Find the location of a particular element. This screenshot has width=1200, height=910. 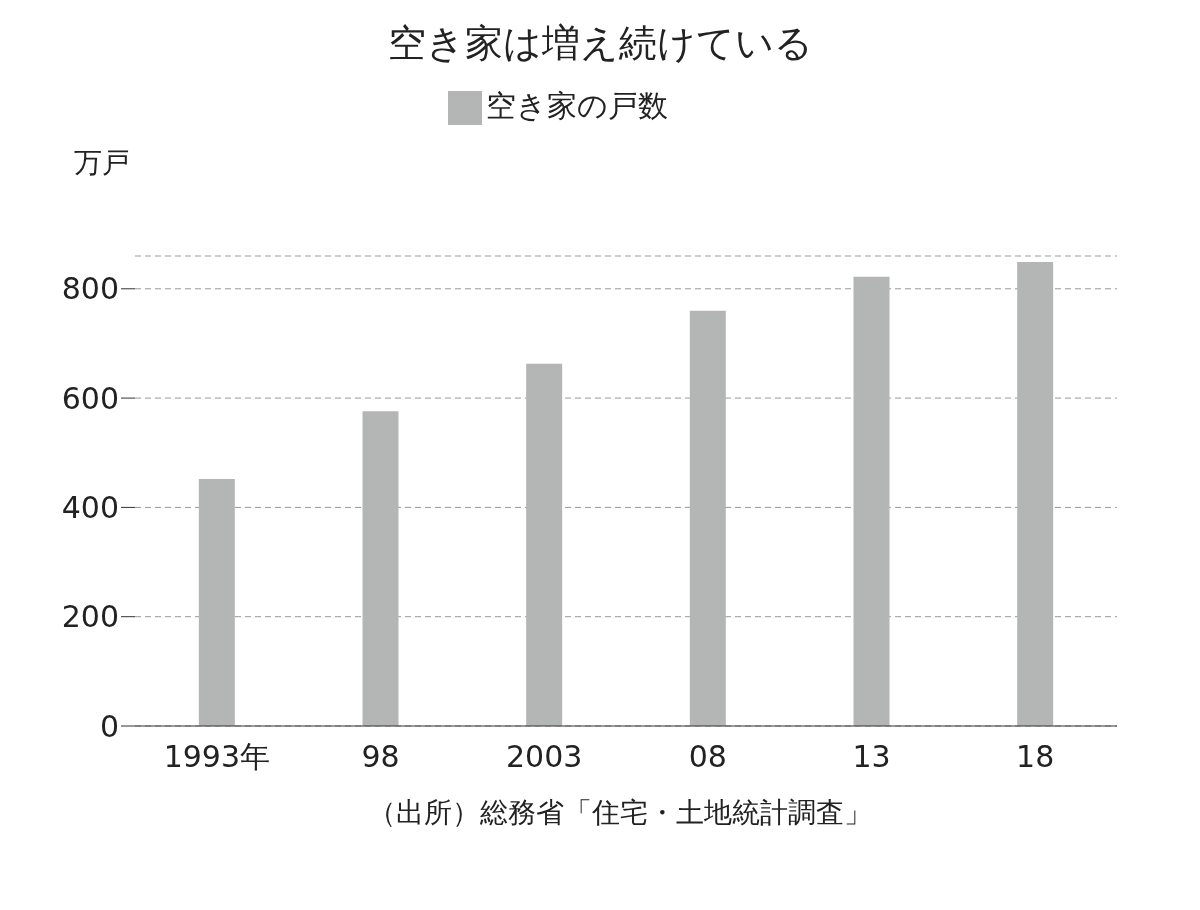

x-tick-label: 18 is located at coordinates (1035, 757).